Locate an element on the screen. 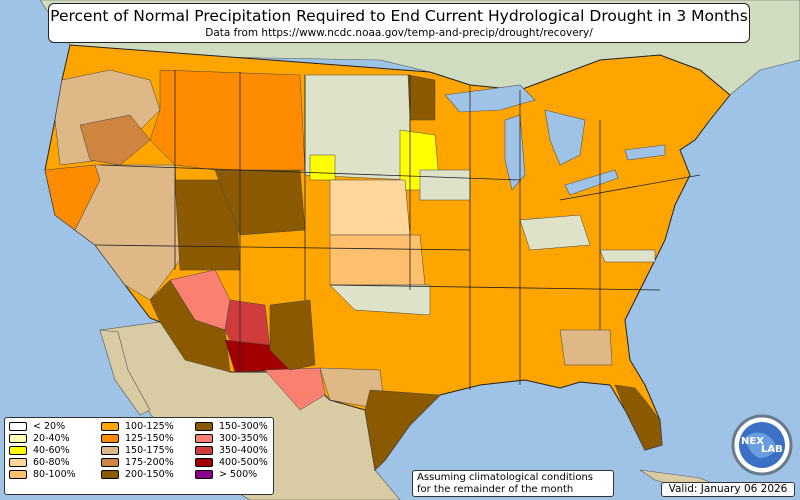 The height and width of the screenshot is (500, 800). legend-label: < 20% is located at coordinates (49, 426).